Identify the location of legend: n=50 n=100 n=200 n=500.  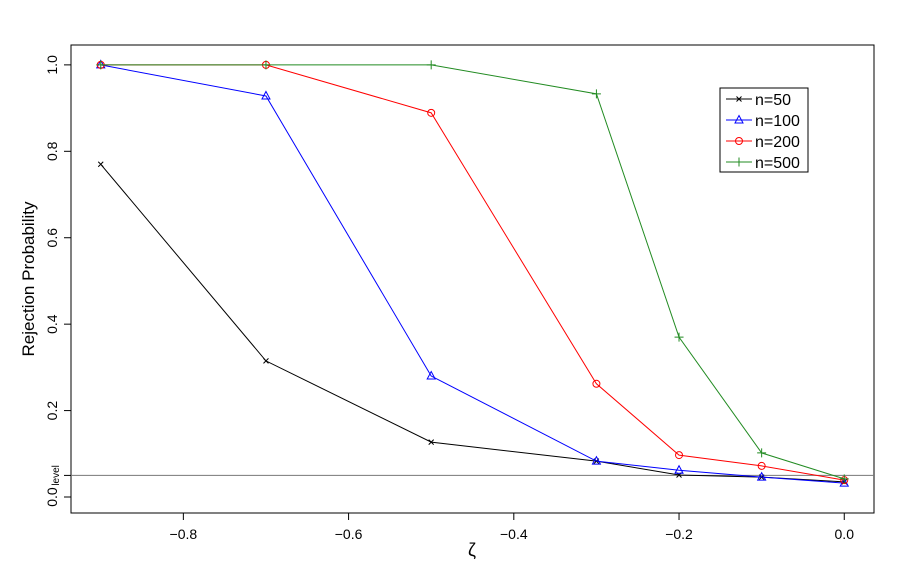
(764, 130).